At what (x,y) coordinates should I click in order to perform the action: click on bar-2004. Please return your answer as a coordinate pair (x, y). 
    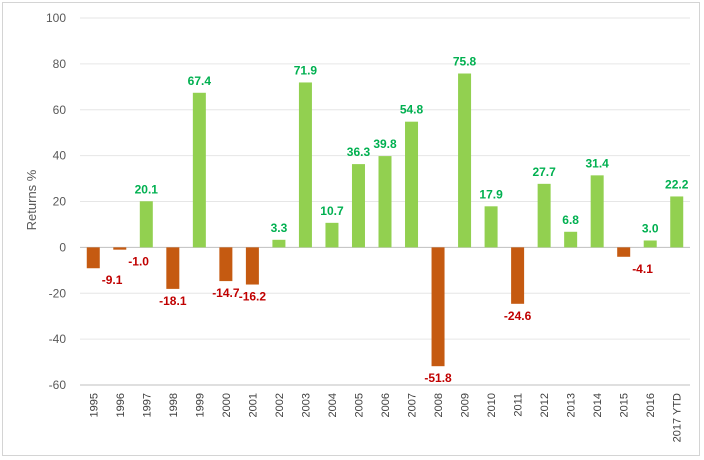
    Looking at the image, I should click on (332, 235).